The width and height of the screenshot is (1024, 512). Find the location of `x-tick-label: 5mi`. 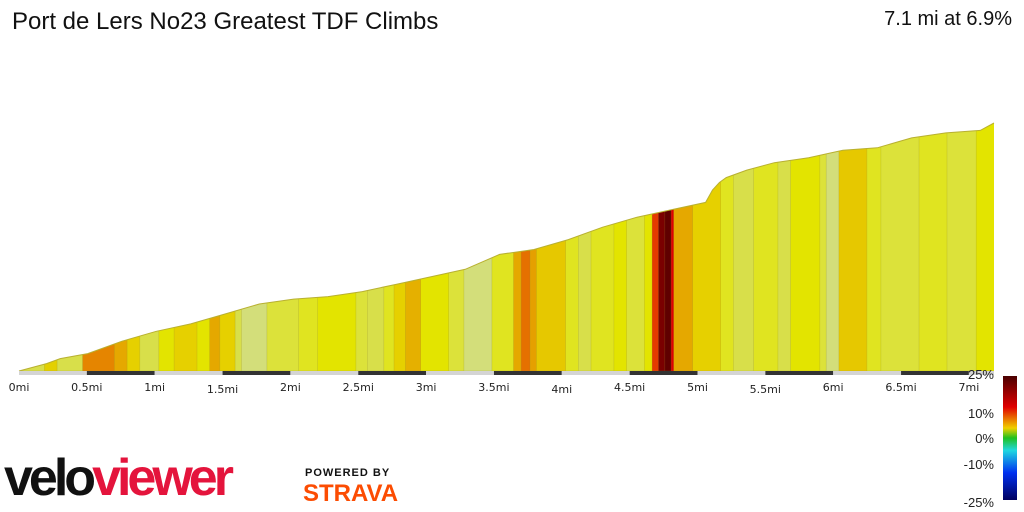

x-tick-label: 5mi is located at coordinates (697, 387).